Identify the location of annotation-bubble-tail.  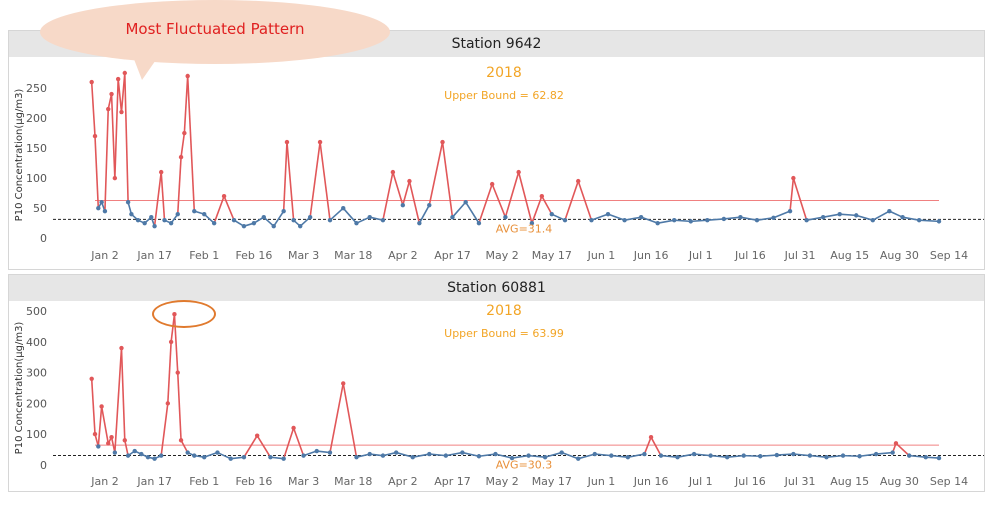
(146, 67).